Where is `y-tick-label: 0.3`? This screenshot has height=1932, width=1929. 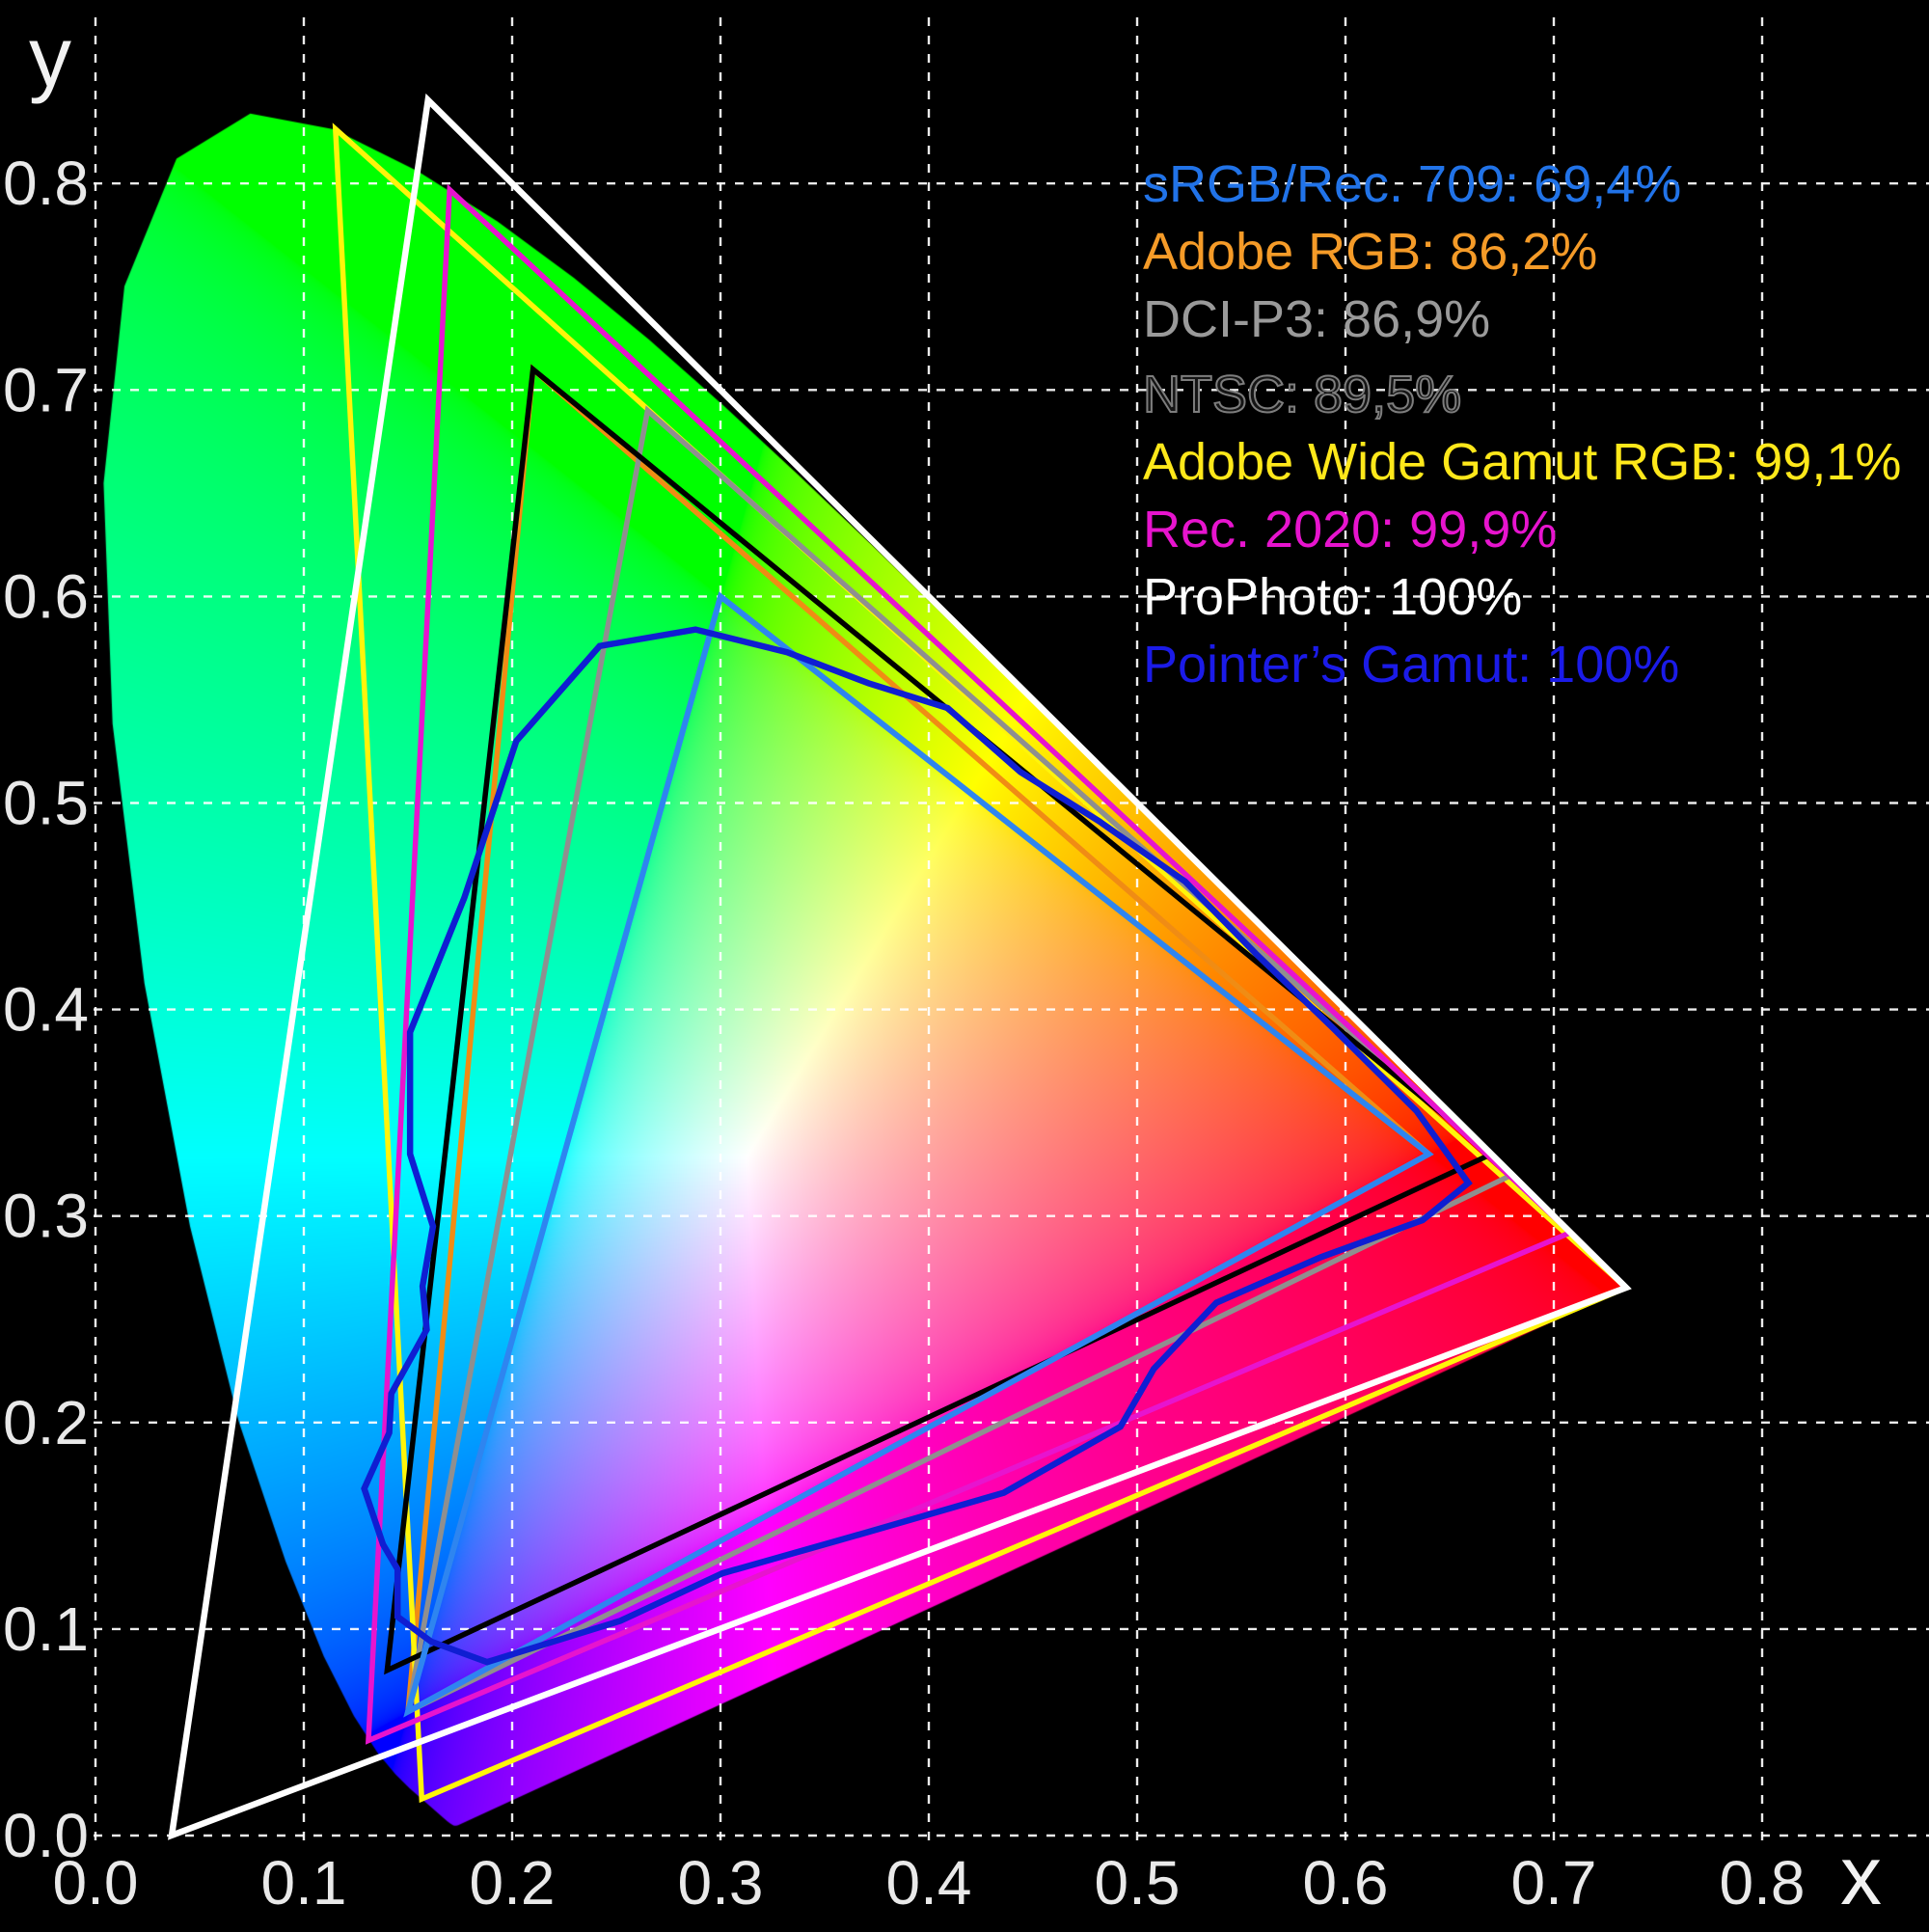 y-tick-label: 0.3 is located at coordinates (46, 1216).